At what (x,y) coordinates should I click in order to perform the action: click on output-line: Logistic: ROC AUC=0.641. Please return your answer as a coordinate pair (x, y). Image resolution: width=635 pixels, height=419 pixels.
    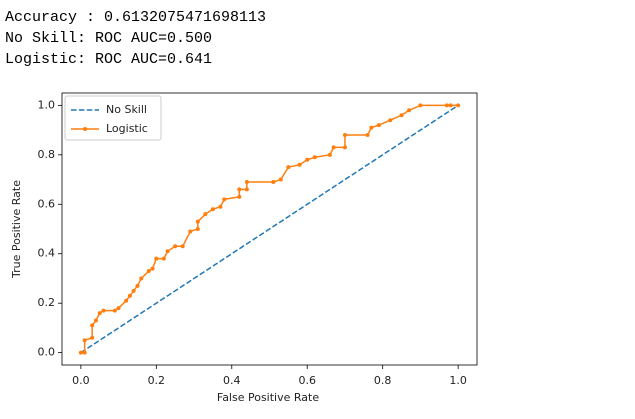
    Looking at the image, I should click on (108, 59).